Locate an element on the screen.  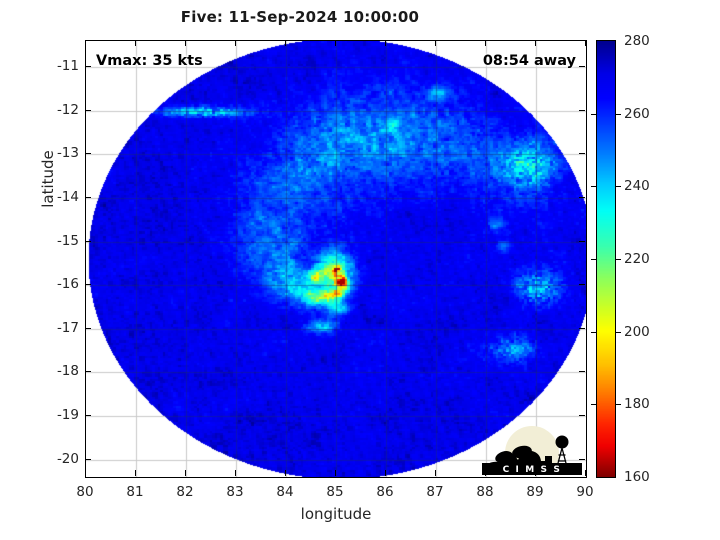
x-tick-label: 82 is located at coordinates (185, 492).